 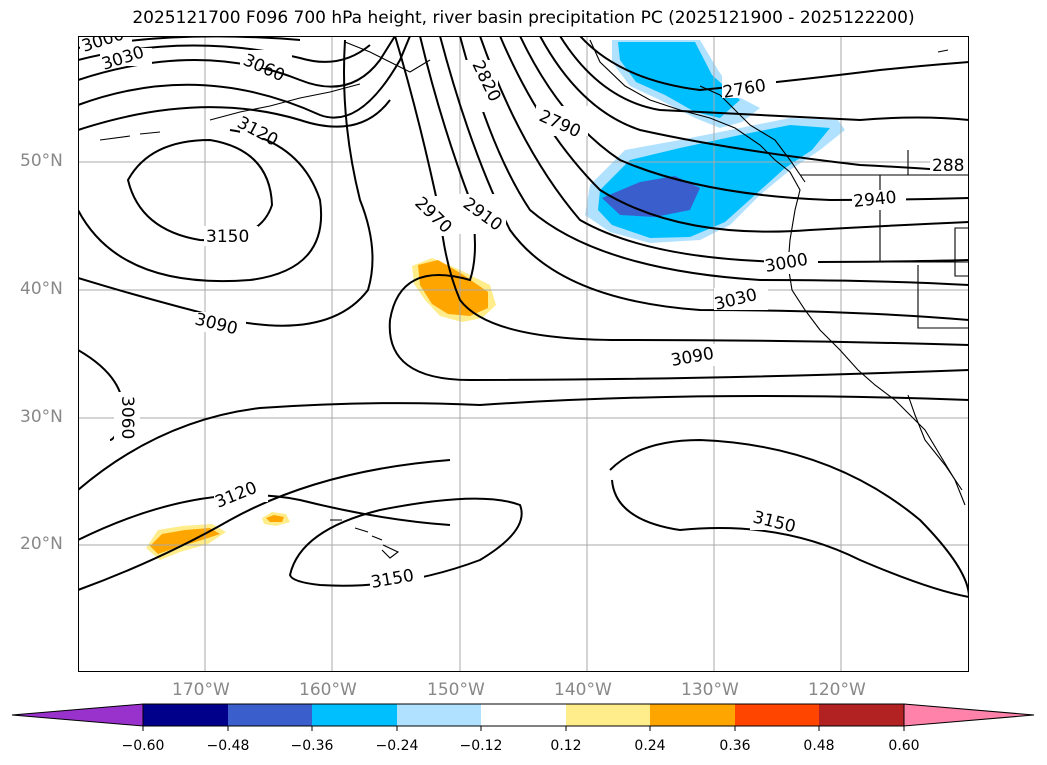 I want to click on colorbar-extend-low, so click(x=77, y=715).